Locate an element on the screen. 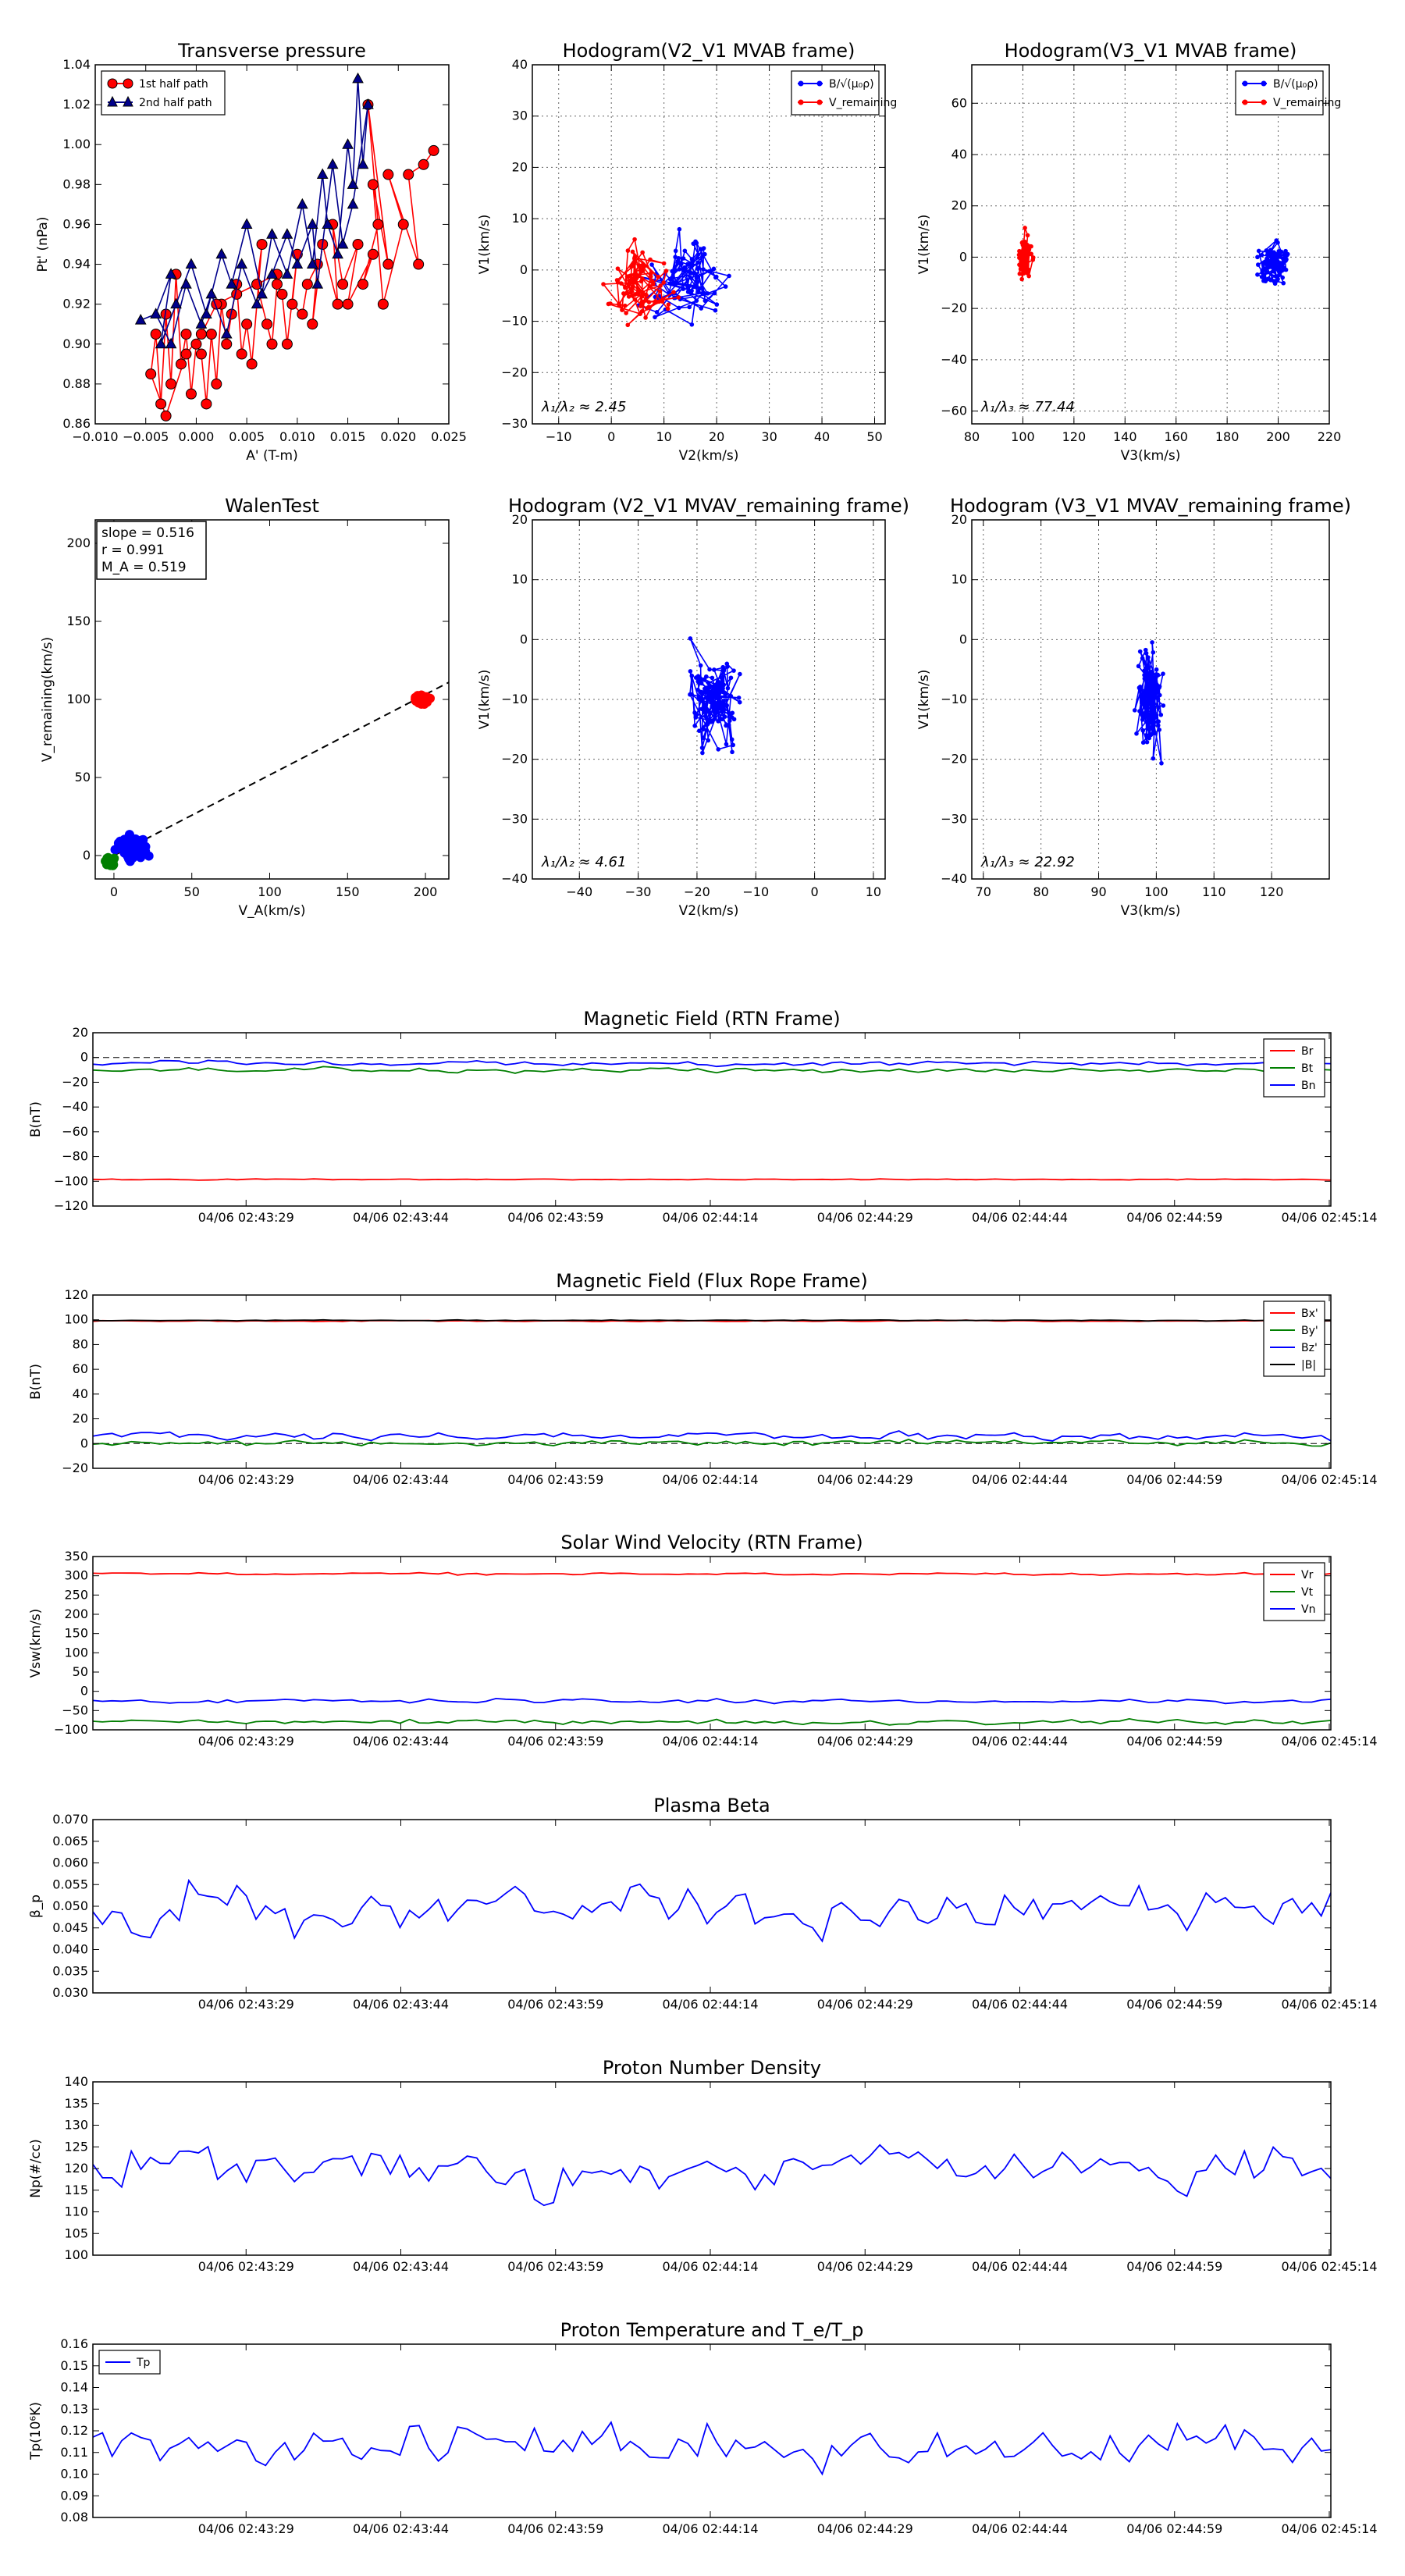 The image size is (1405, 2576). series-group-blue is located at coordinates (132, 848).